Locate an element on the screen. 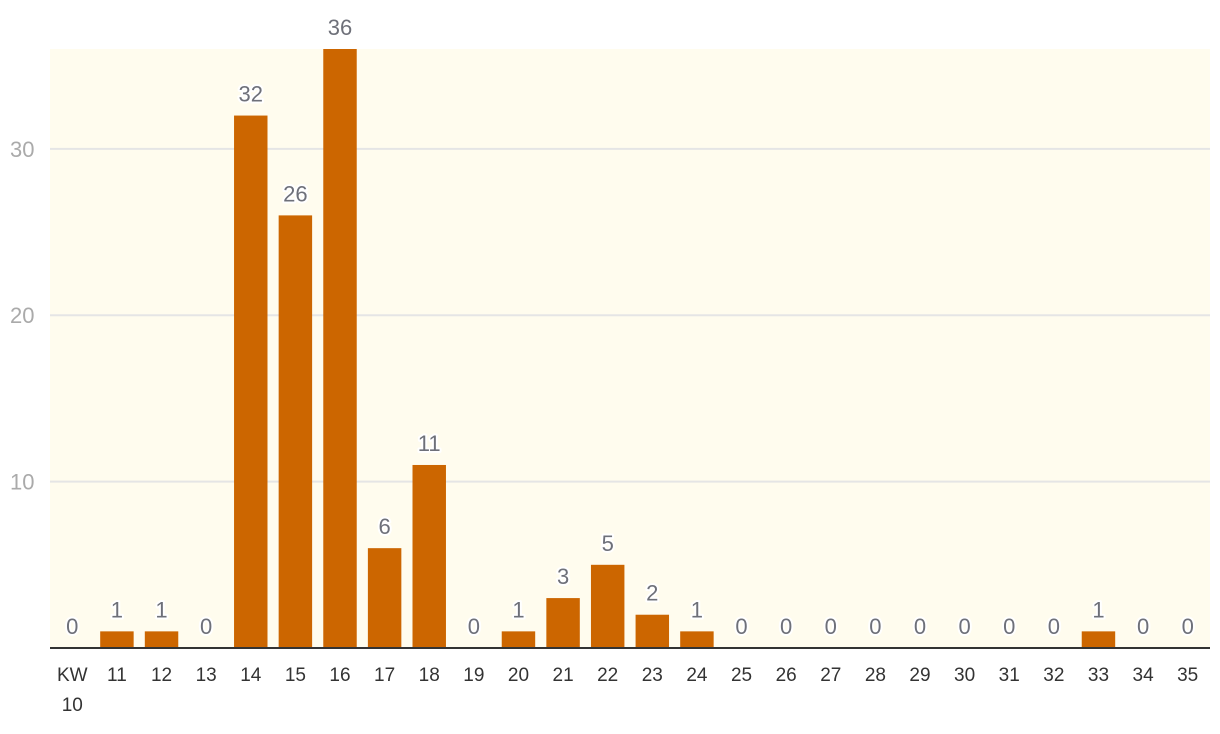 This screenshot has width=1220, height=734. data-label: 36 is located at coordinates (340, 27).